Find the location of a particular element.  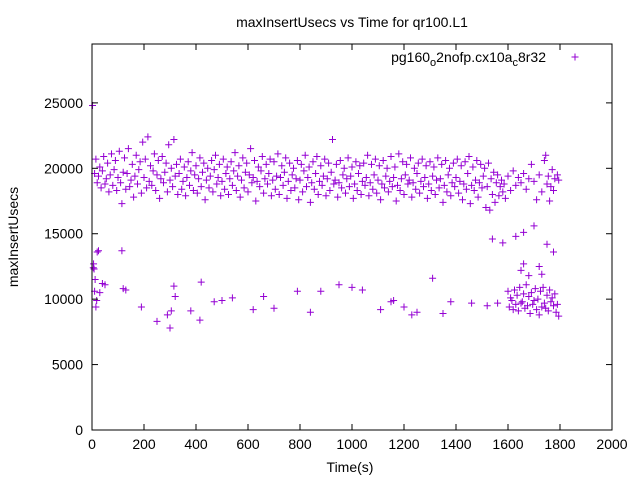

x-tick-label: 400 is located at coordinates (196, 444).